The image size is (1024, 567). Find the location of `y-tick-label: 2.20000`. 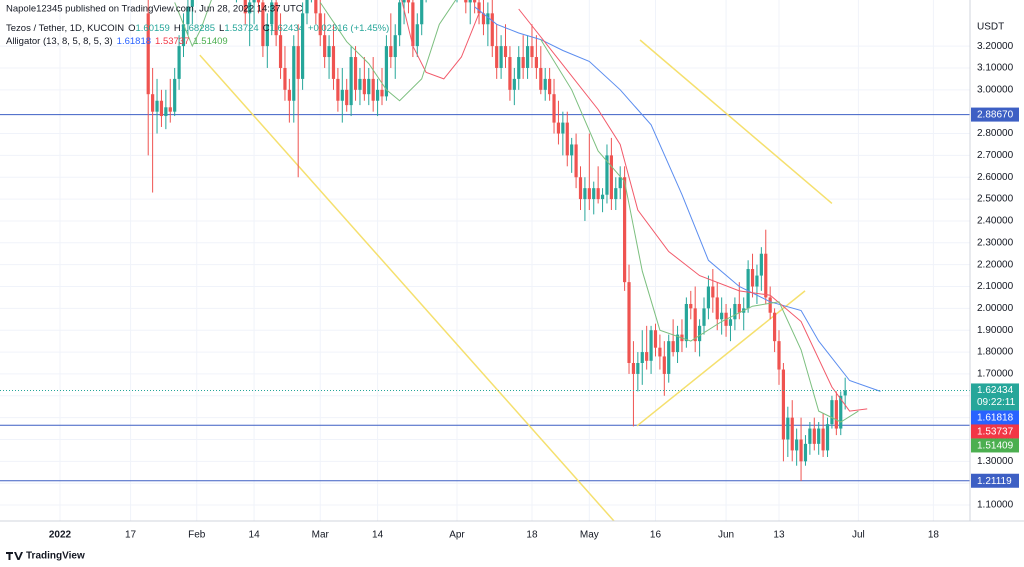

y-tick-label: 2.20000 is located at coordinates (995, 264).